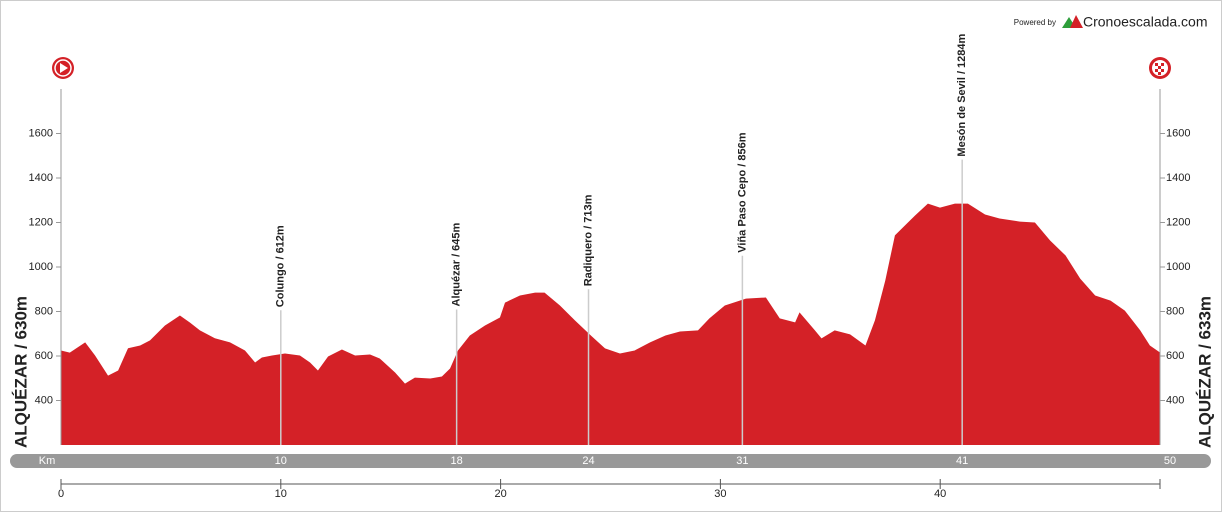  I want to click on y-tick-label: 1600, so click(41, 133).